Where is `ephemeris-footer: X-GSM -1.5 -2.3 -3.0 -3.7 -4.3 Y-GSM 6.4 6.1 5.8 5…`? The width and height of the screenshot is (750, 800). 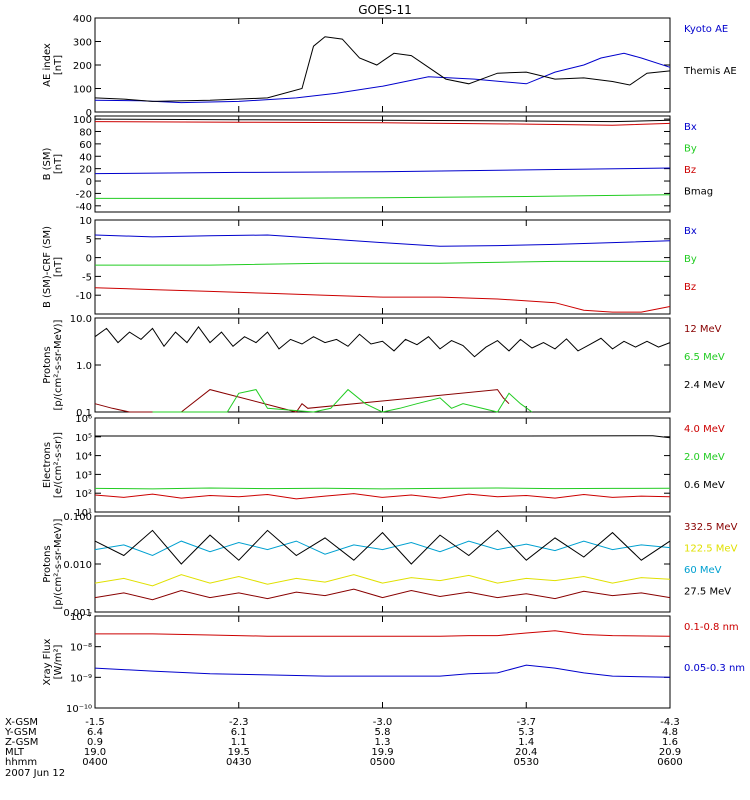
ephemeris-footer: X-GSM -1.5 -2.3 -3.0 -3.7 -4.3 Y-GSM 6.4 6.1 5.8 5… is located at coordinates (343, 742).